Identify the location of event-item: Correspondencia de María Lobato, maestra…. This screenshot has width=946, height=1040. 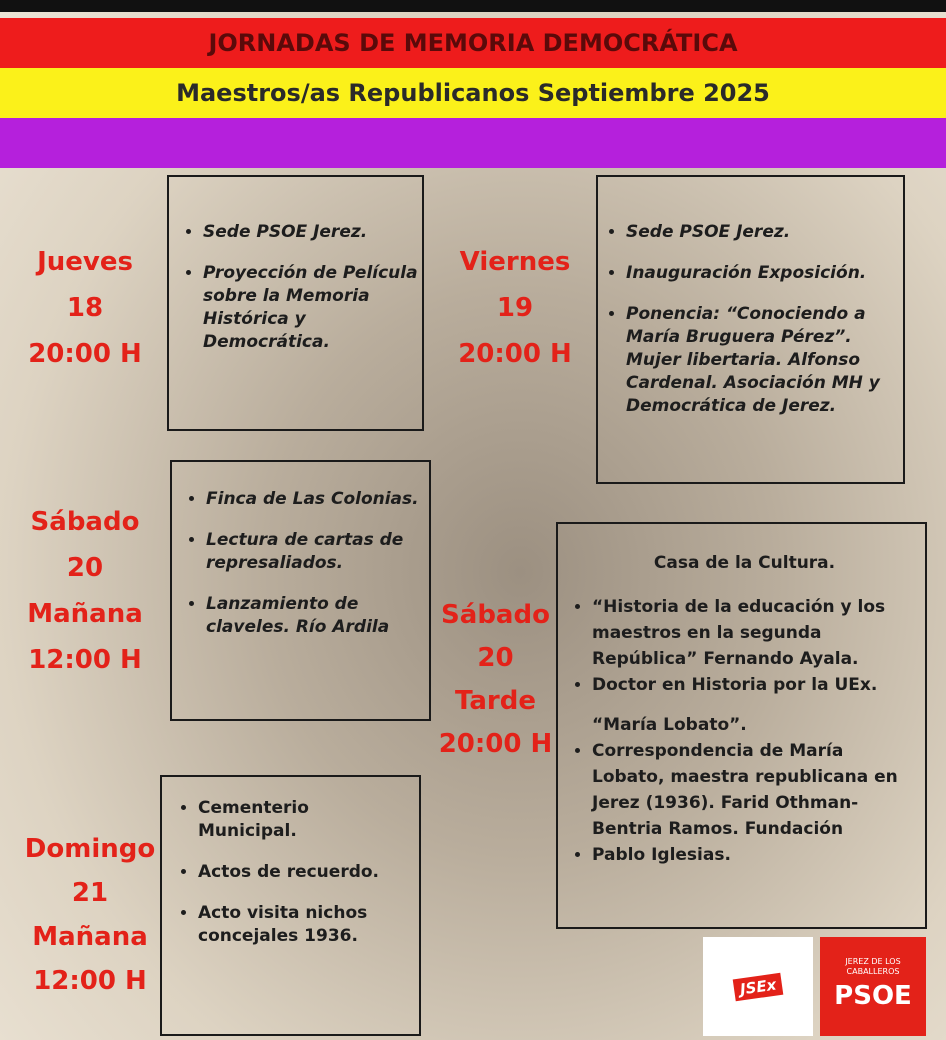
(754, 790).